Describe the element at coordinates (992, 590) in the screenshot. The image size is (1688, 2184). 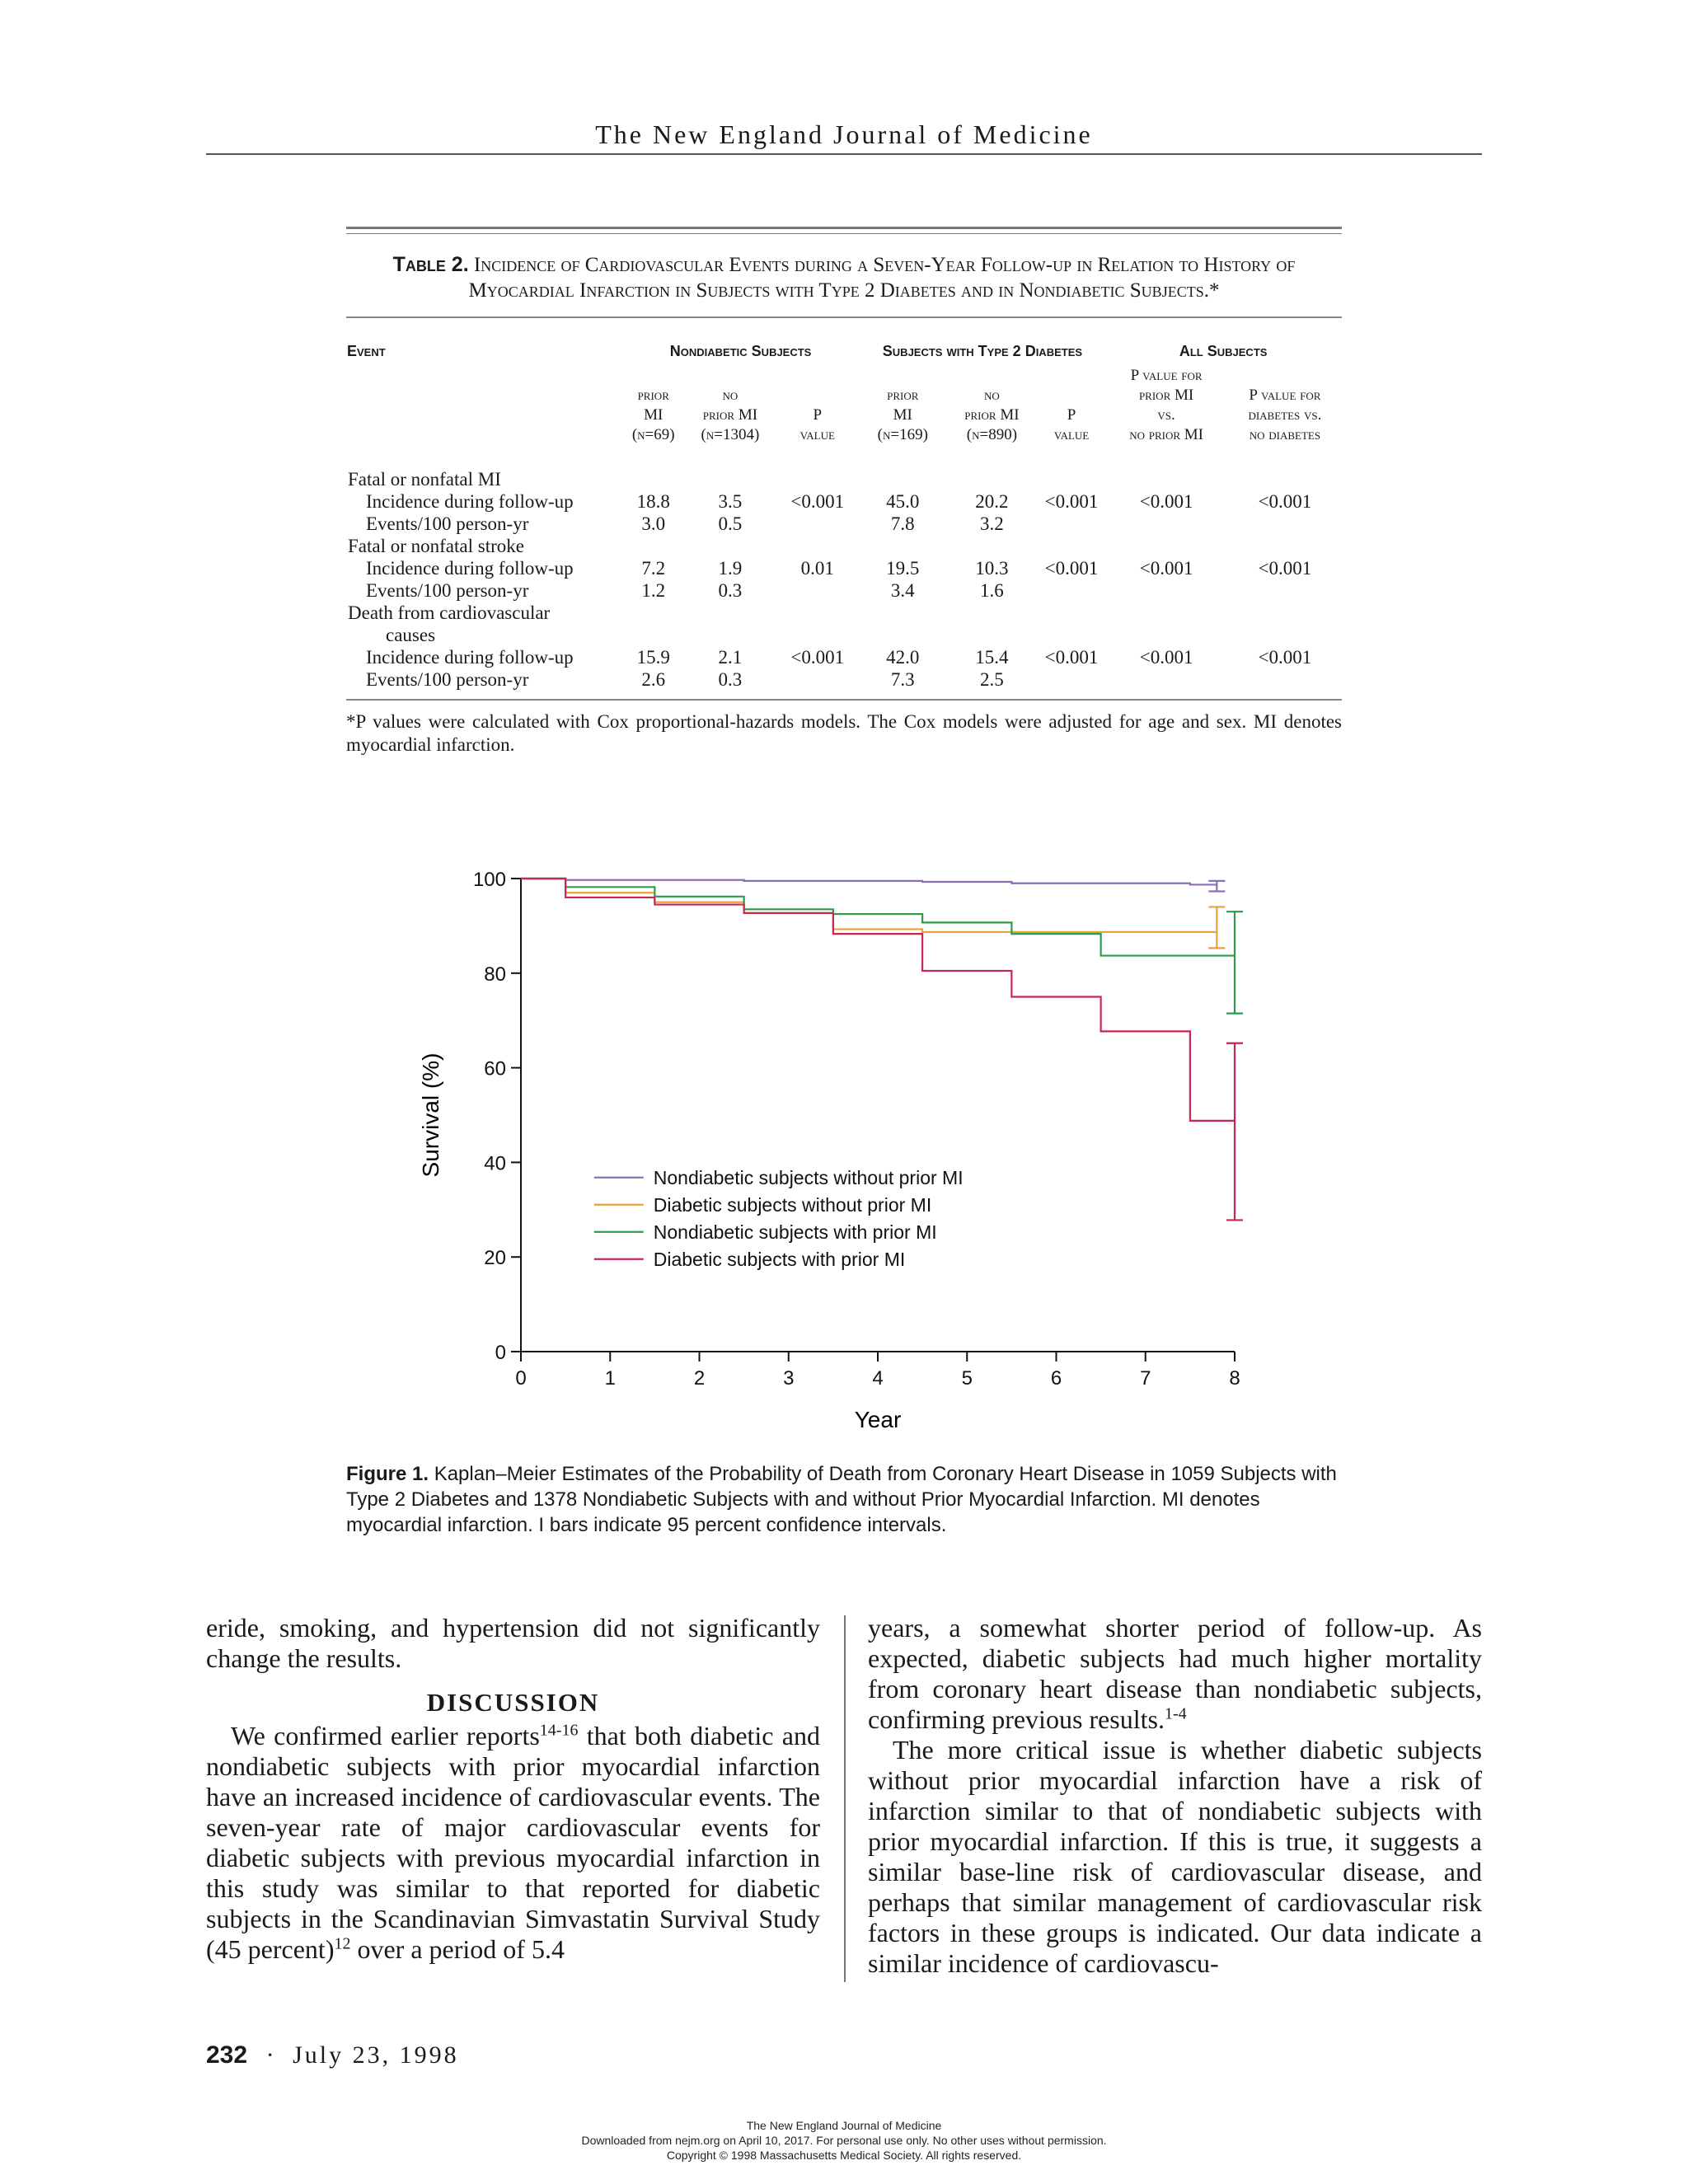
I see `table-cell: 1.6` at that location.